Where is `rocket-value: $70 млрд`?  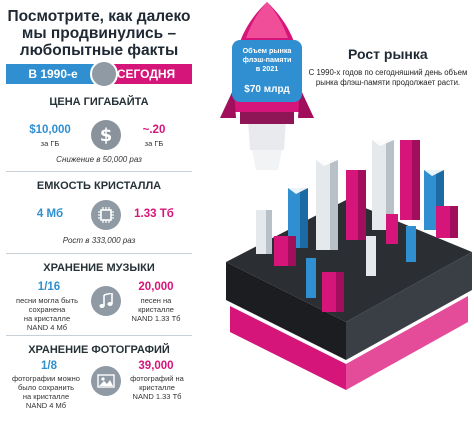 rocket-value: $70 млрд is located at coordinates (267, 89).